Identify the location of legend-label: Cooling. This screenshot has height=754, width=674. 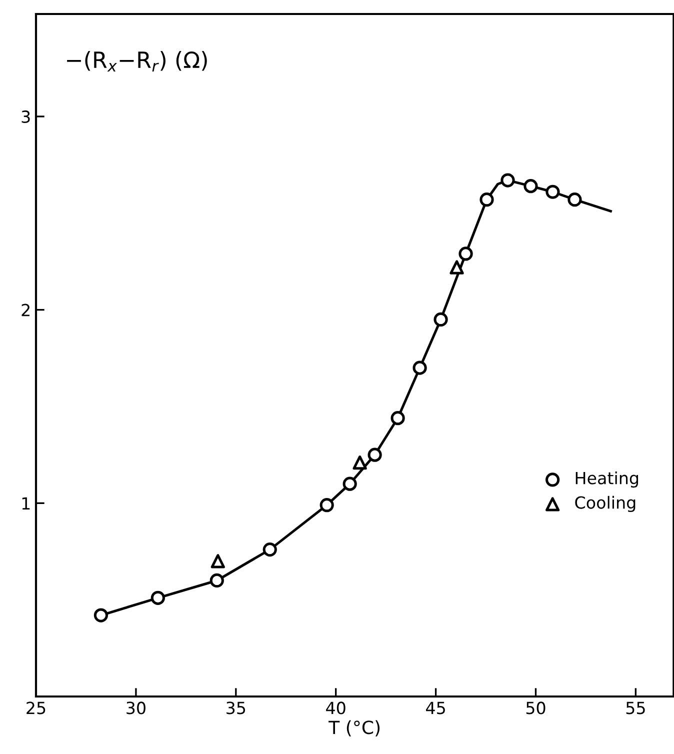
(605, 504).